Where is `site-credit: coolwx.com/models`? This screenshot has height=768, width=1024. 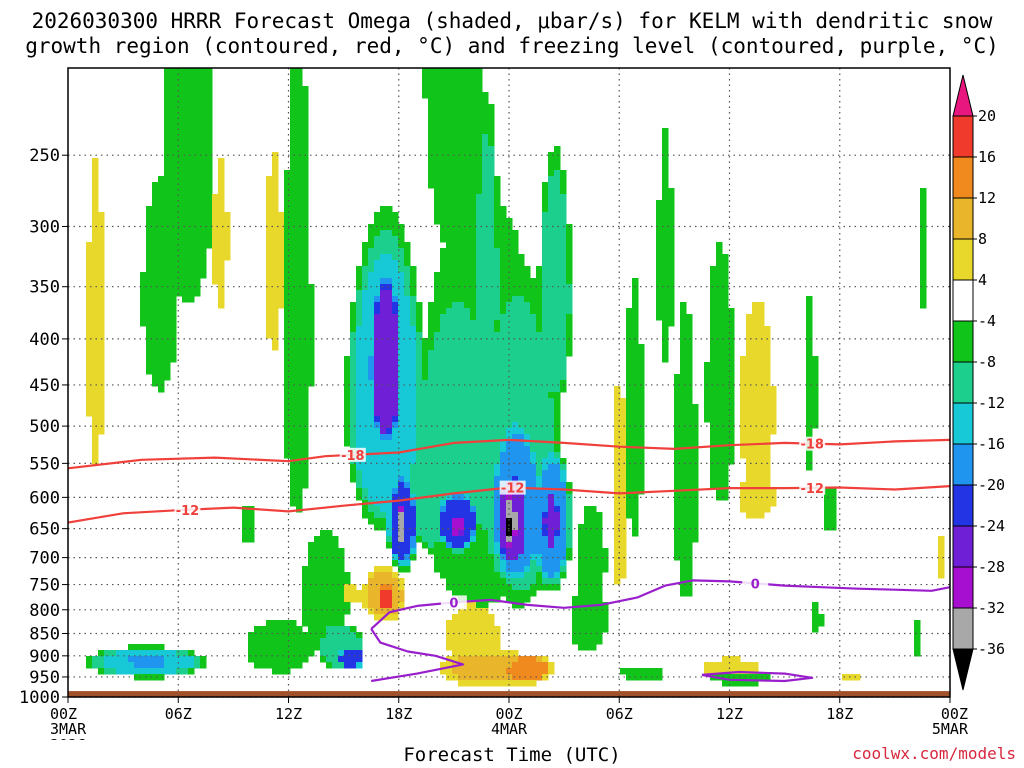 site-credit: coolwx.com/models is located at coordinates (934, 753).